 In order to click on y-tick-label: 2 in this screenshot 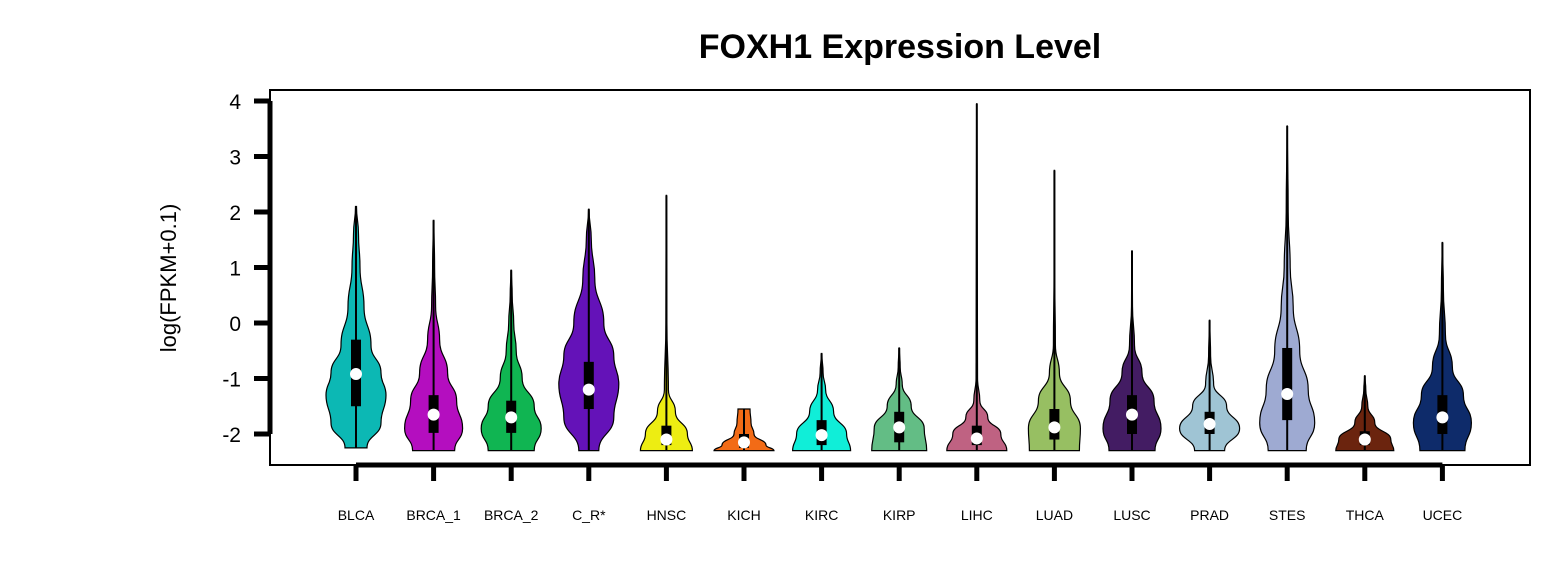, I will do `click(235, 213)`.